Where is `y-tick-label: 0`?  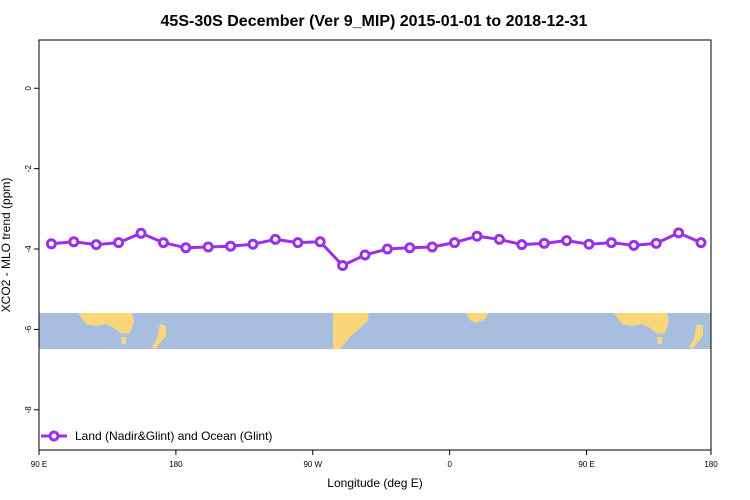
y-tick-label: 0 is located at coordinates (28, 87).